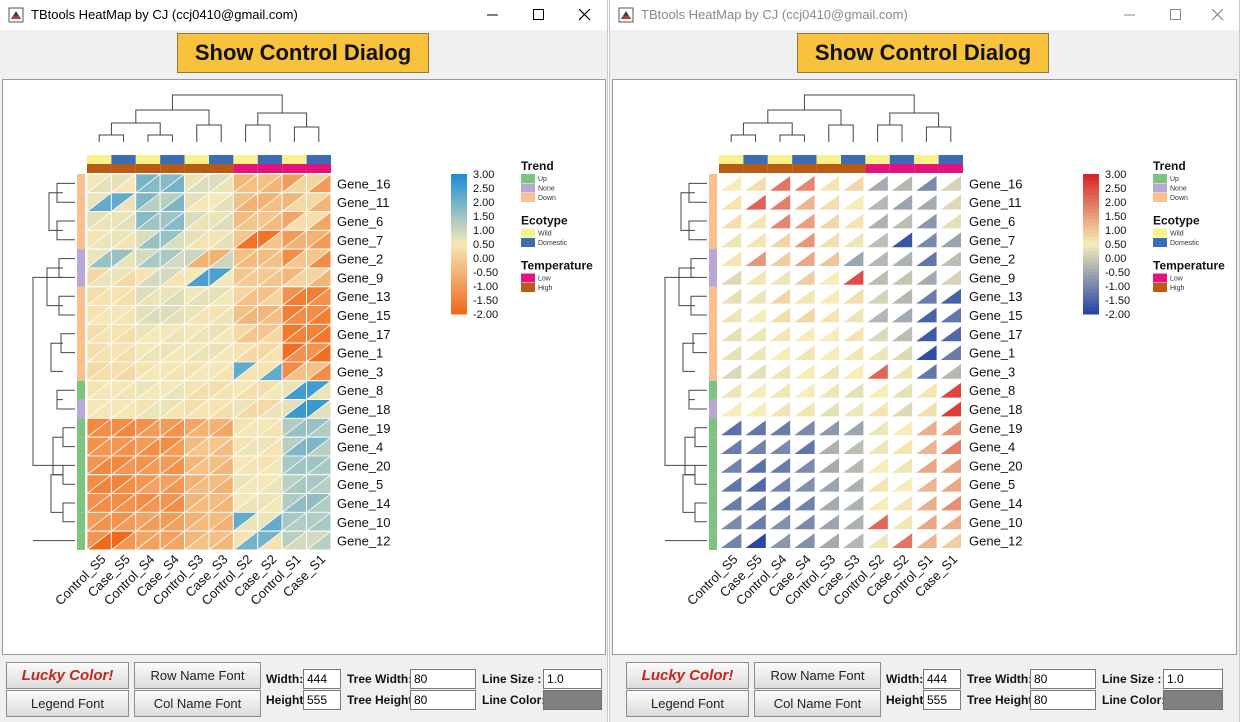  Describe the element at coordinates (1189, 266) in the screenshot. I see `legend-title: Temperature` at that location.